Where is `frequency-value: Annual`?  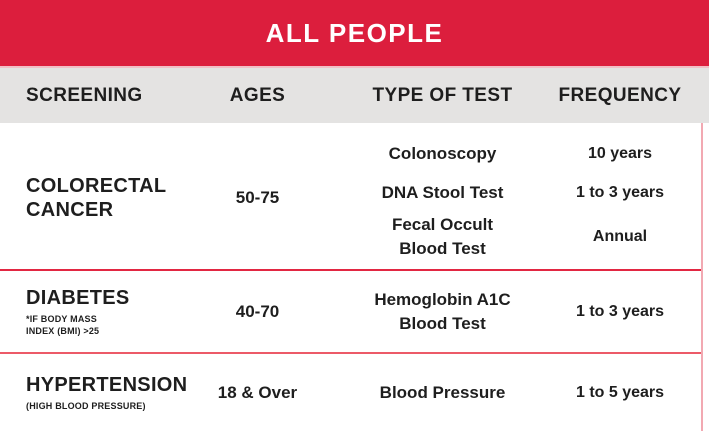 frequency-value: Annual is located at coordinates (620, 237).